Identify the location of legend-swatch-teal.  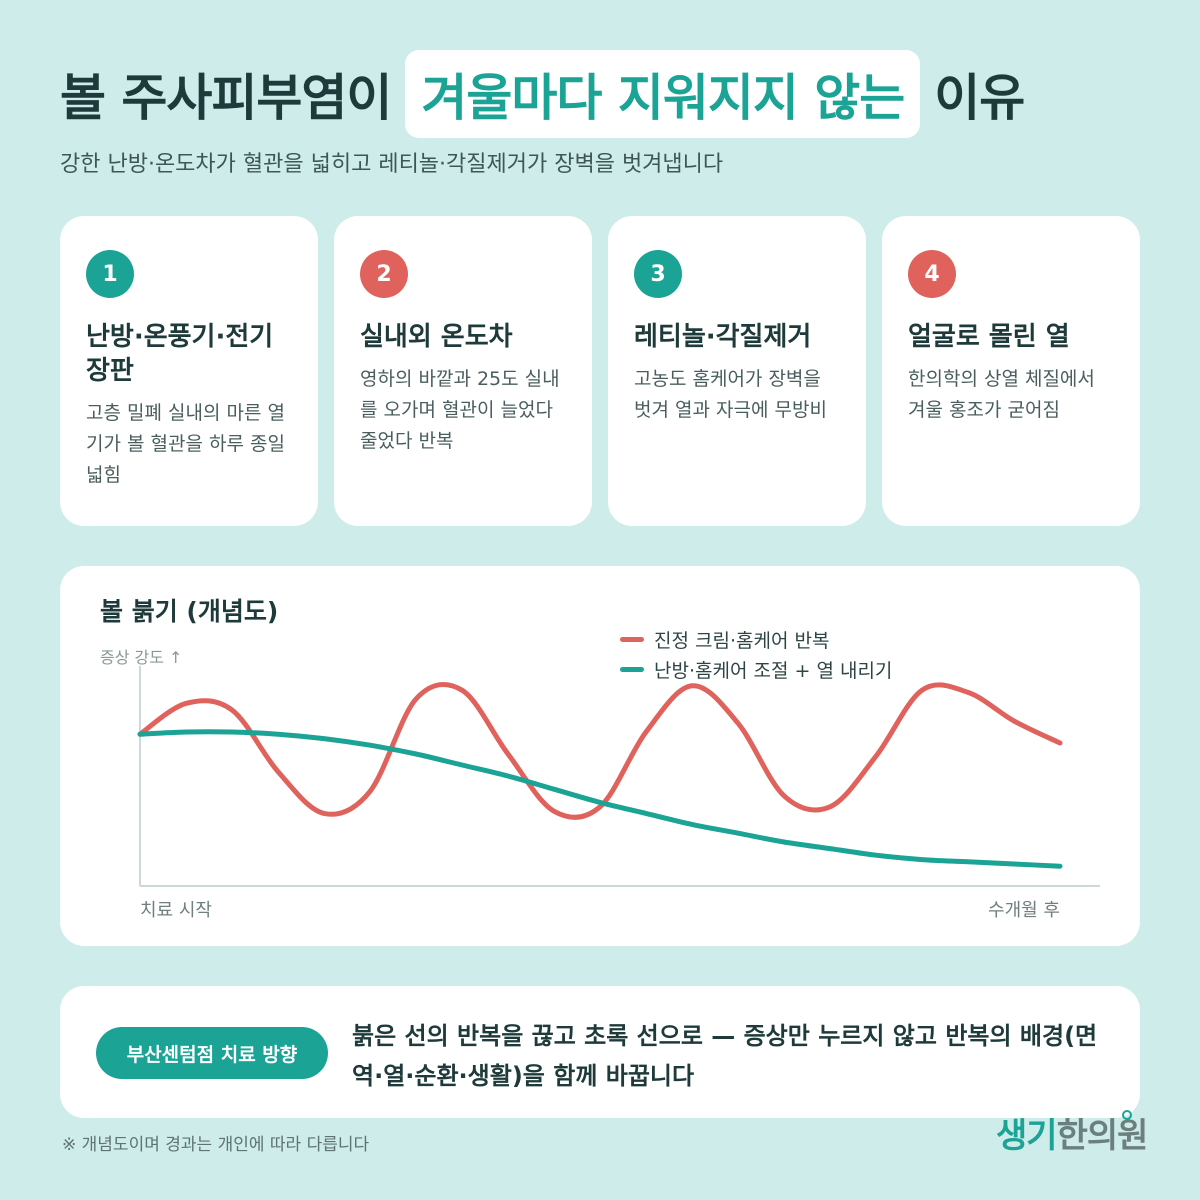
(632, 669).